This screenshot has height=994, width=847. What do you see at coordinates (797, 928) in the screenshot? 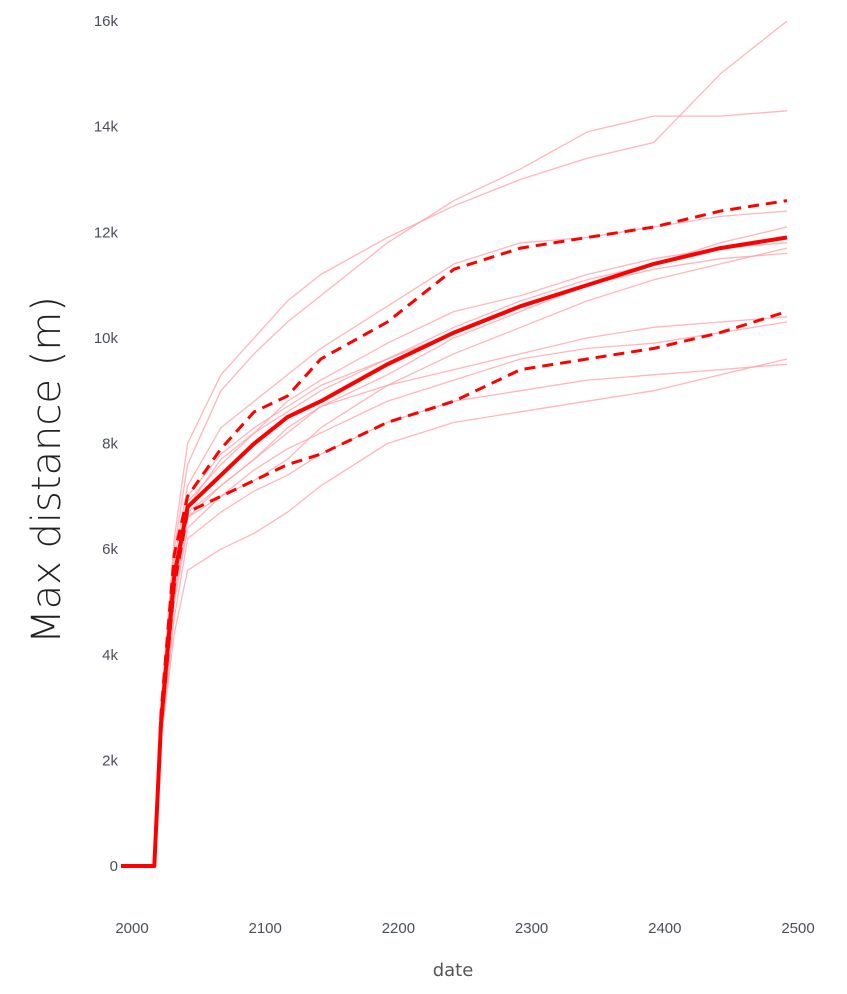
I see `x-tick-label: 2500` at bounding box center [797, 928].